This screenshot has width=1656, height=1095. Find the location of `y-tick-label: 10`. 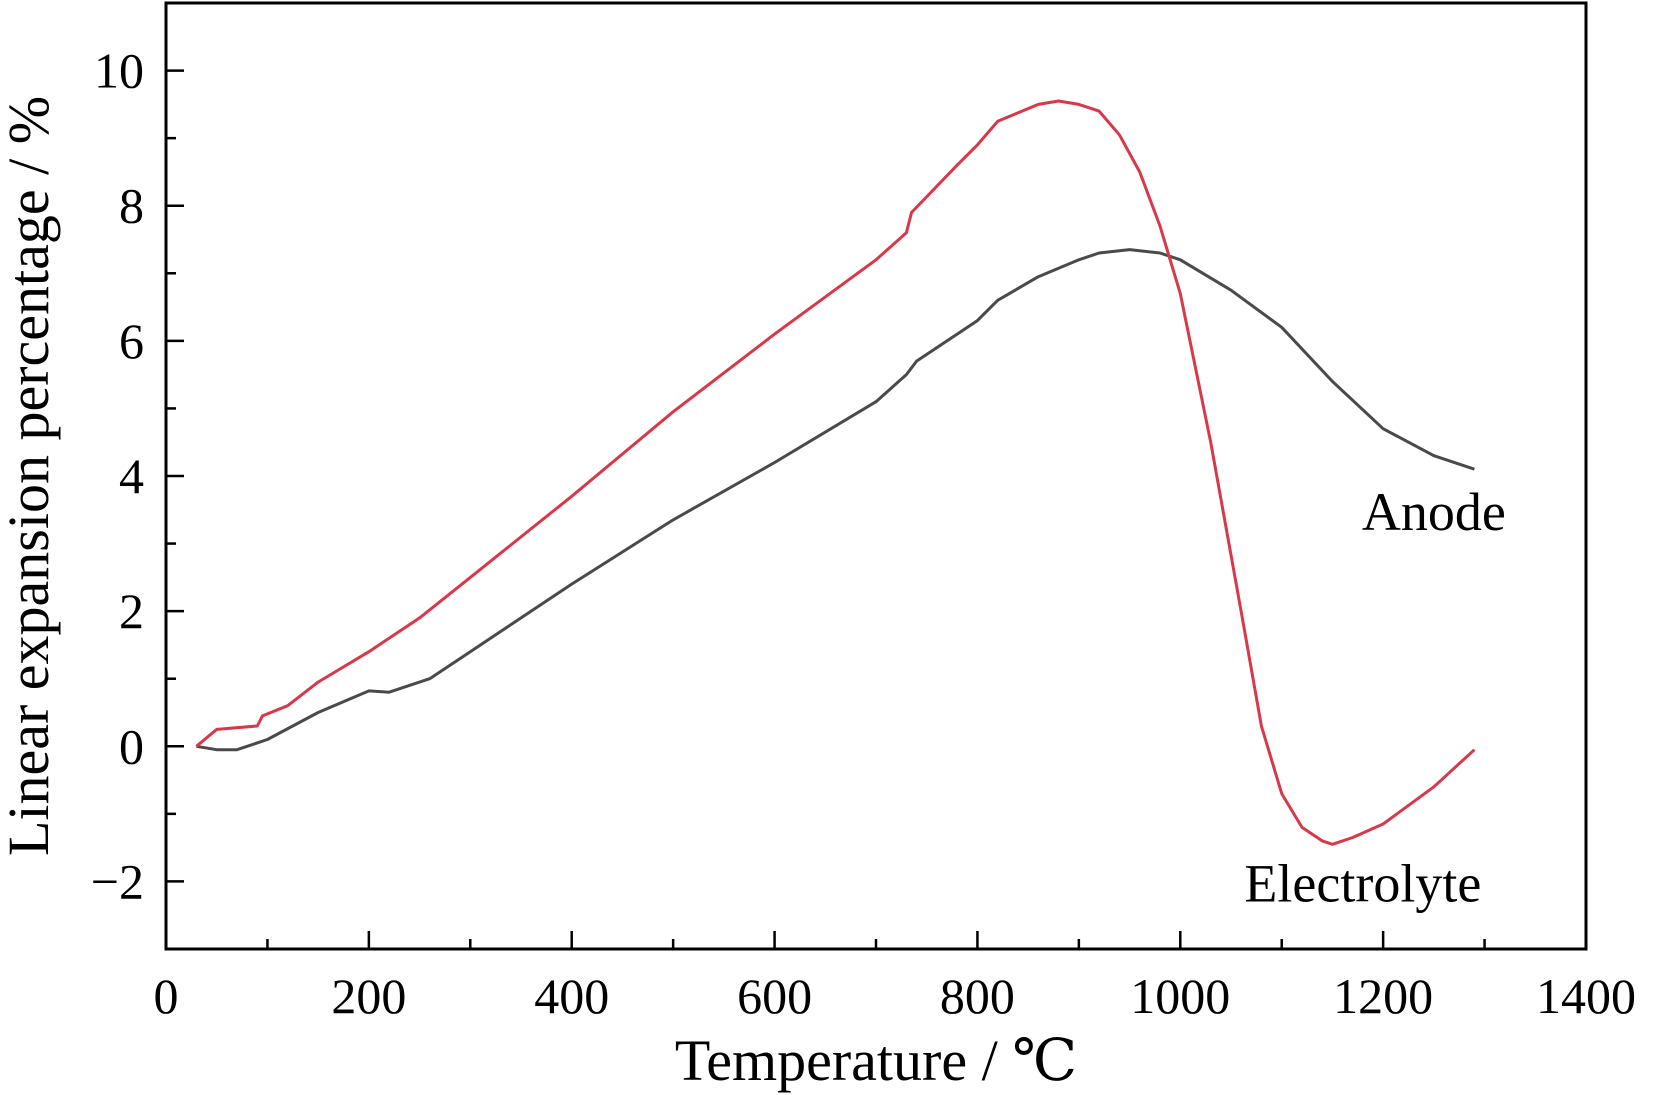

y-tick-label: 10 is located at coordinates (119, 71).